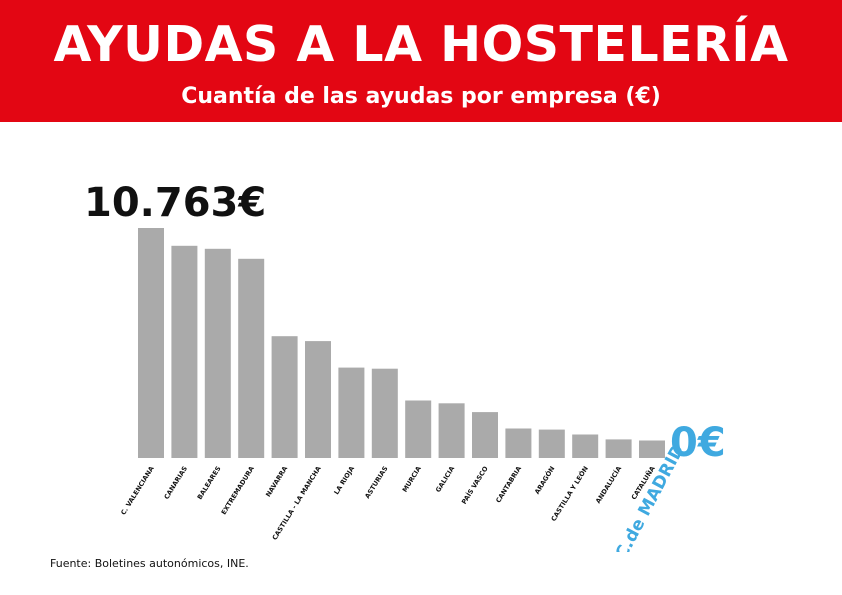 Image resolution: width=842 pixels, height=595 pixels. I want to click on page-title: AYUDAS A LA HOSTELERÍA, so click(421, 44).